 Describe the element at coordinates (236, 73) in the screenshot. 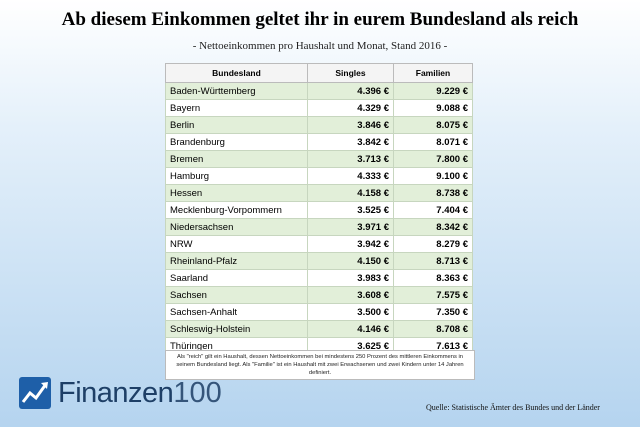

I see `column-header: Bundesland` at that location.